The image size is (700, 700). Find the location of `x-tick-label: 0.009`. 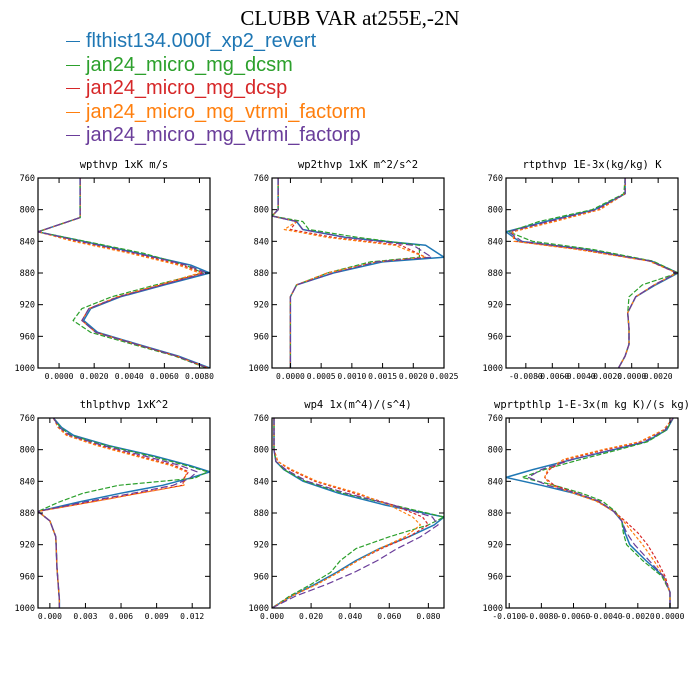

x-tick-label: 0.009 is located at coordinates (157, 616).